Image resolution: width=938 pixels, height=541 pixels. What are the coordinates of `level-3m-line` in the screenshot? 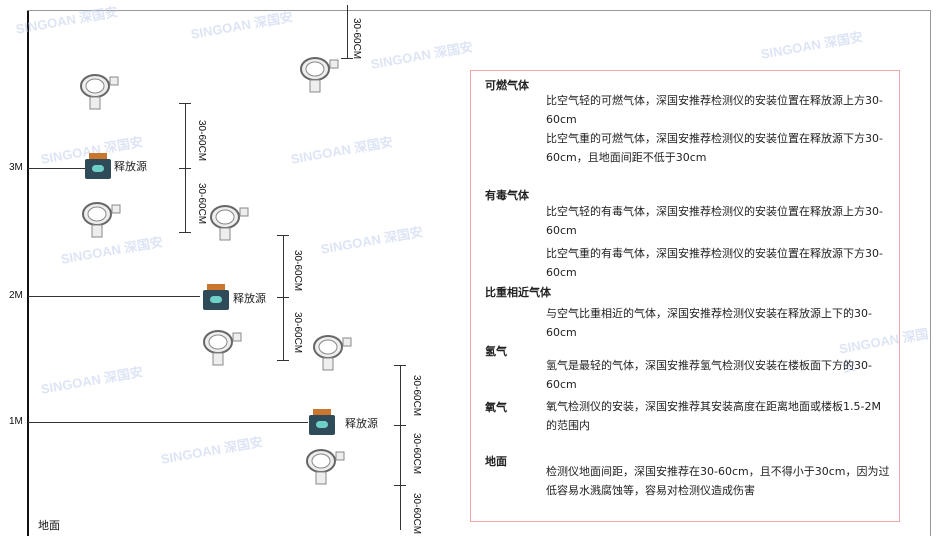 It's located at (56, 168).